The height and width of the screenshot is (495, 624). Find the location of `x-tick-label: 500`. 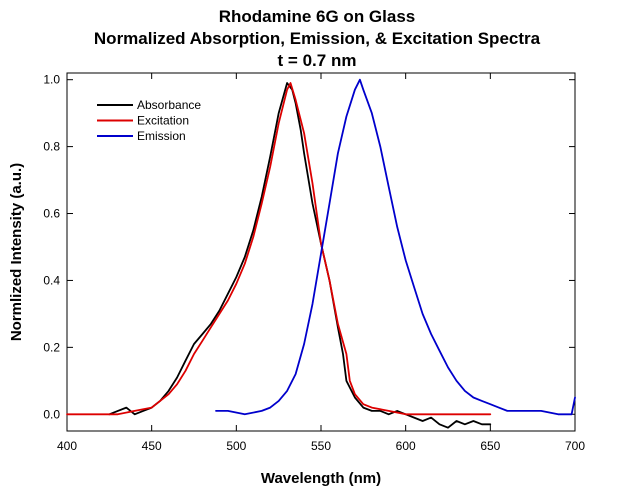

x-tick-label: 500 is located at coordinates (236, 446).